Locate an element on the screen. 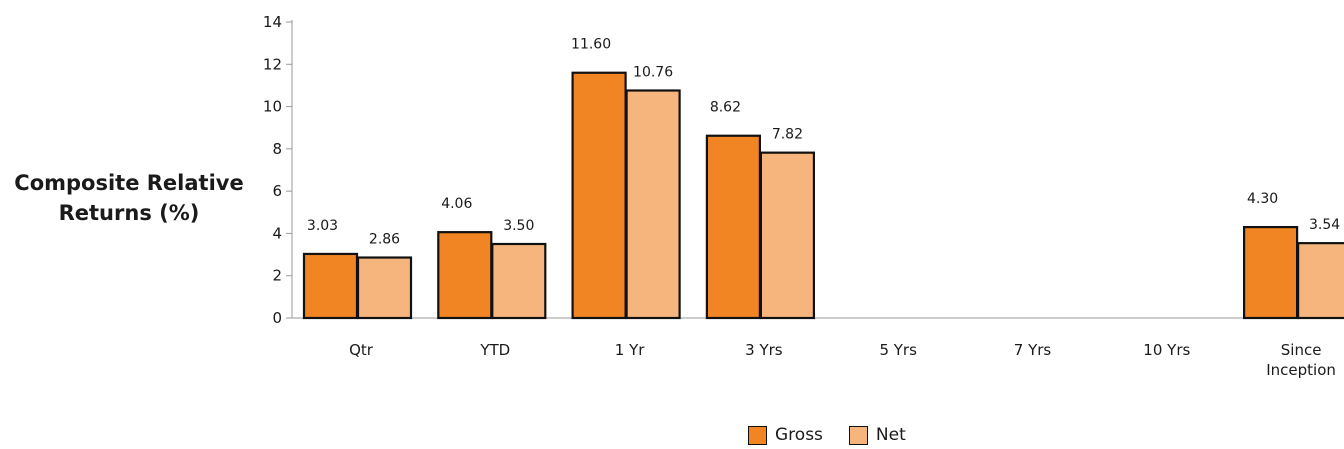 The width and height of the screenshot is (1344, 449). data-label-net-1: 3.50 is located at coordinates (518, 226).